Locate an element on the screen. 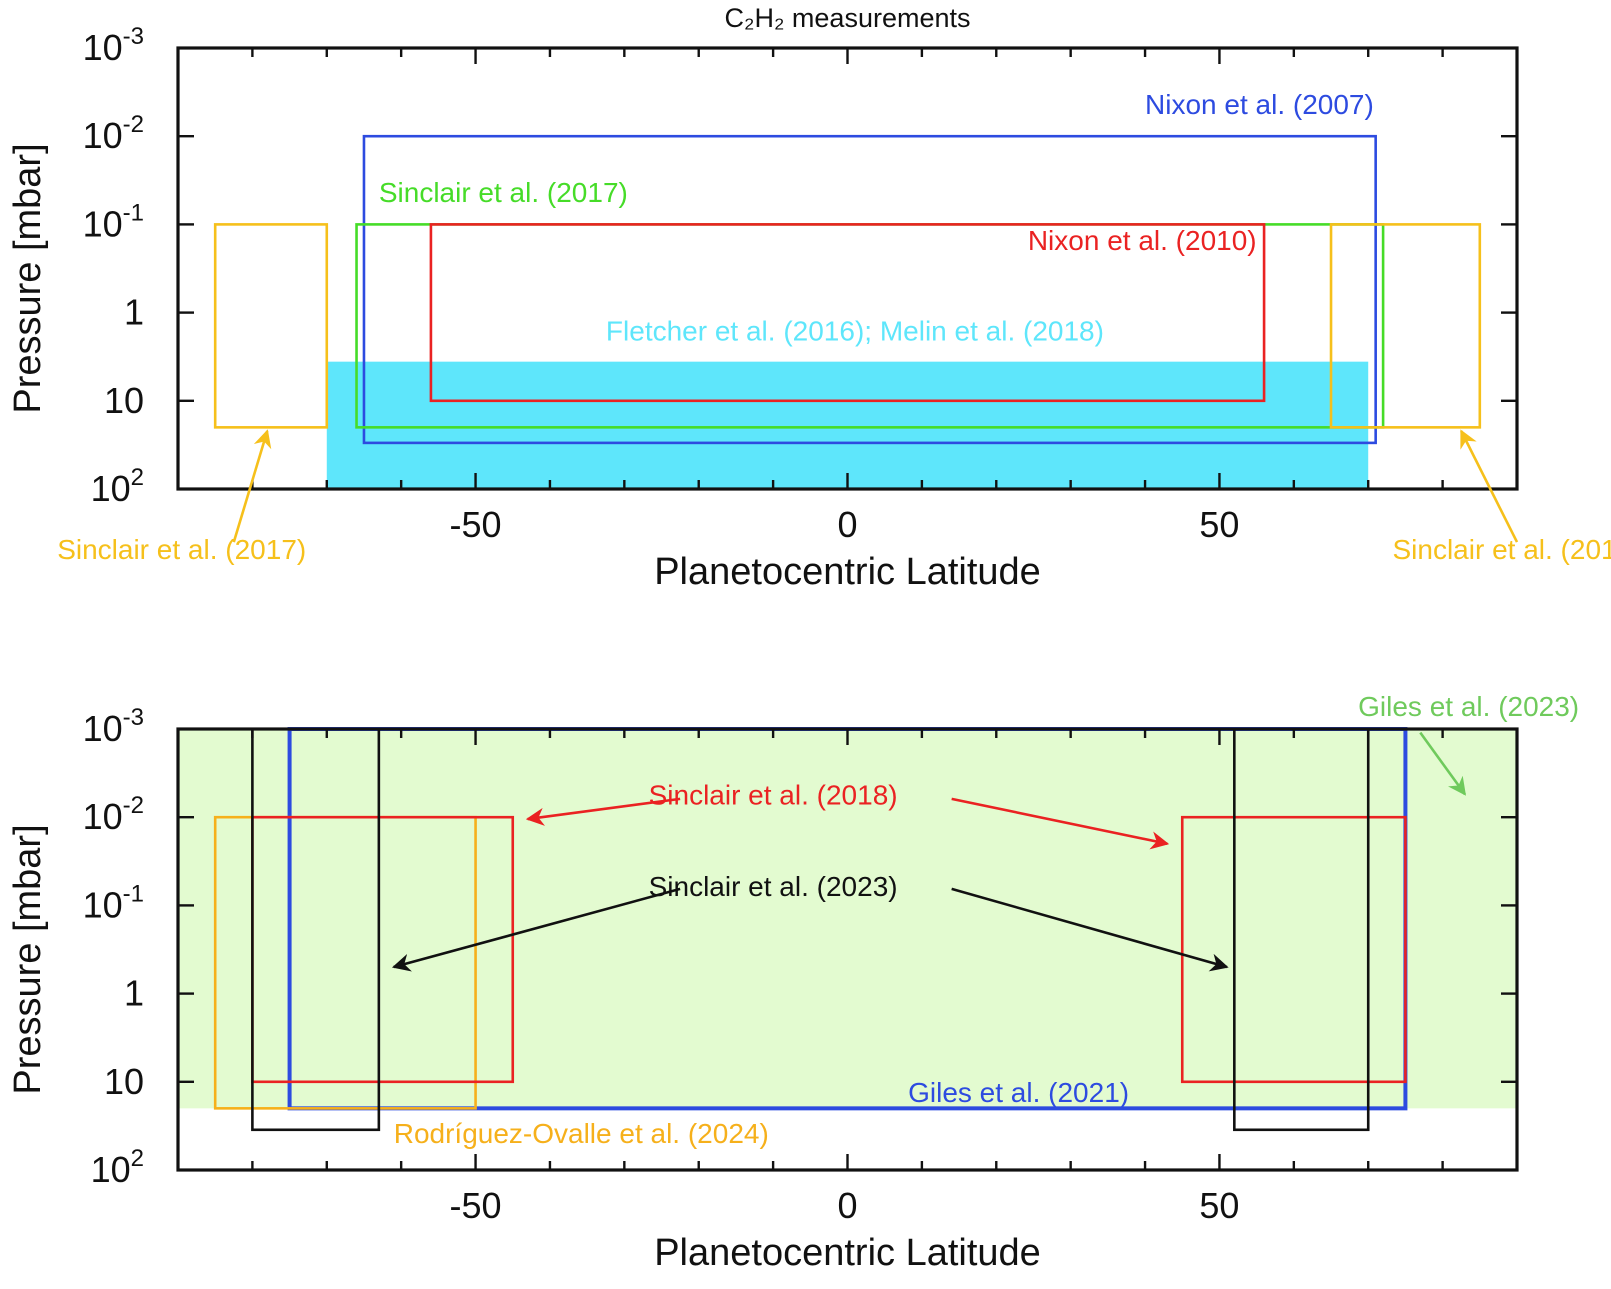 The image size is (1611, 1289). annotation-label: Sinclair et al. (2023) is located at coordinates (773, 886).